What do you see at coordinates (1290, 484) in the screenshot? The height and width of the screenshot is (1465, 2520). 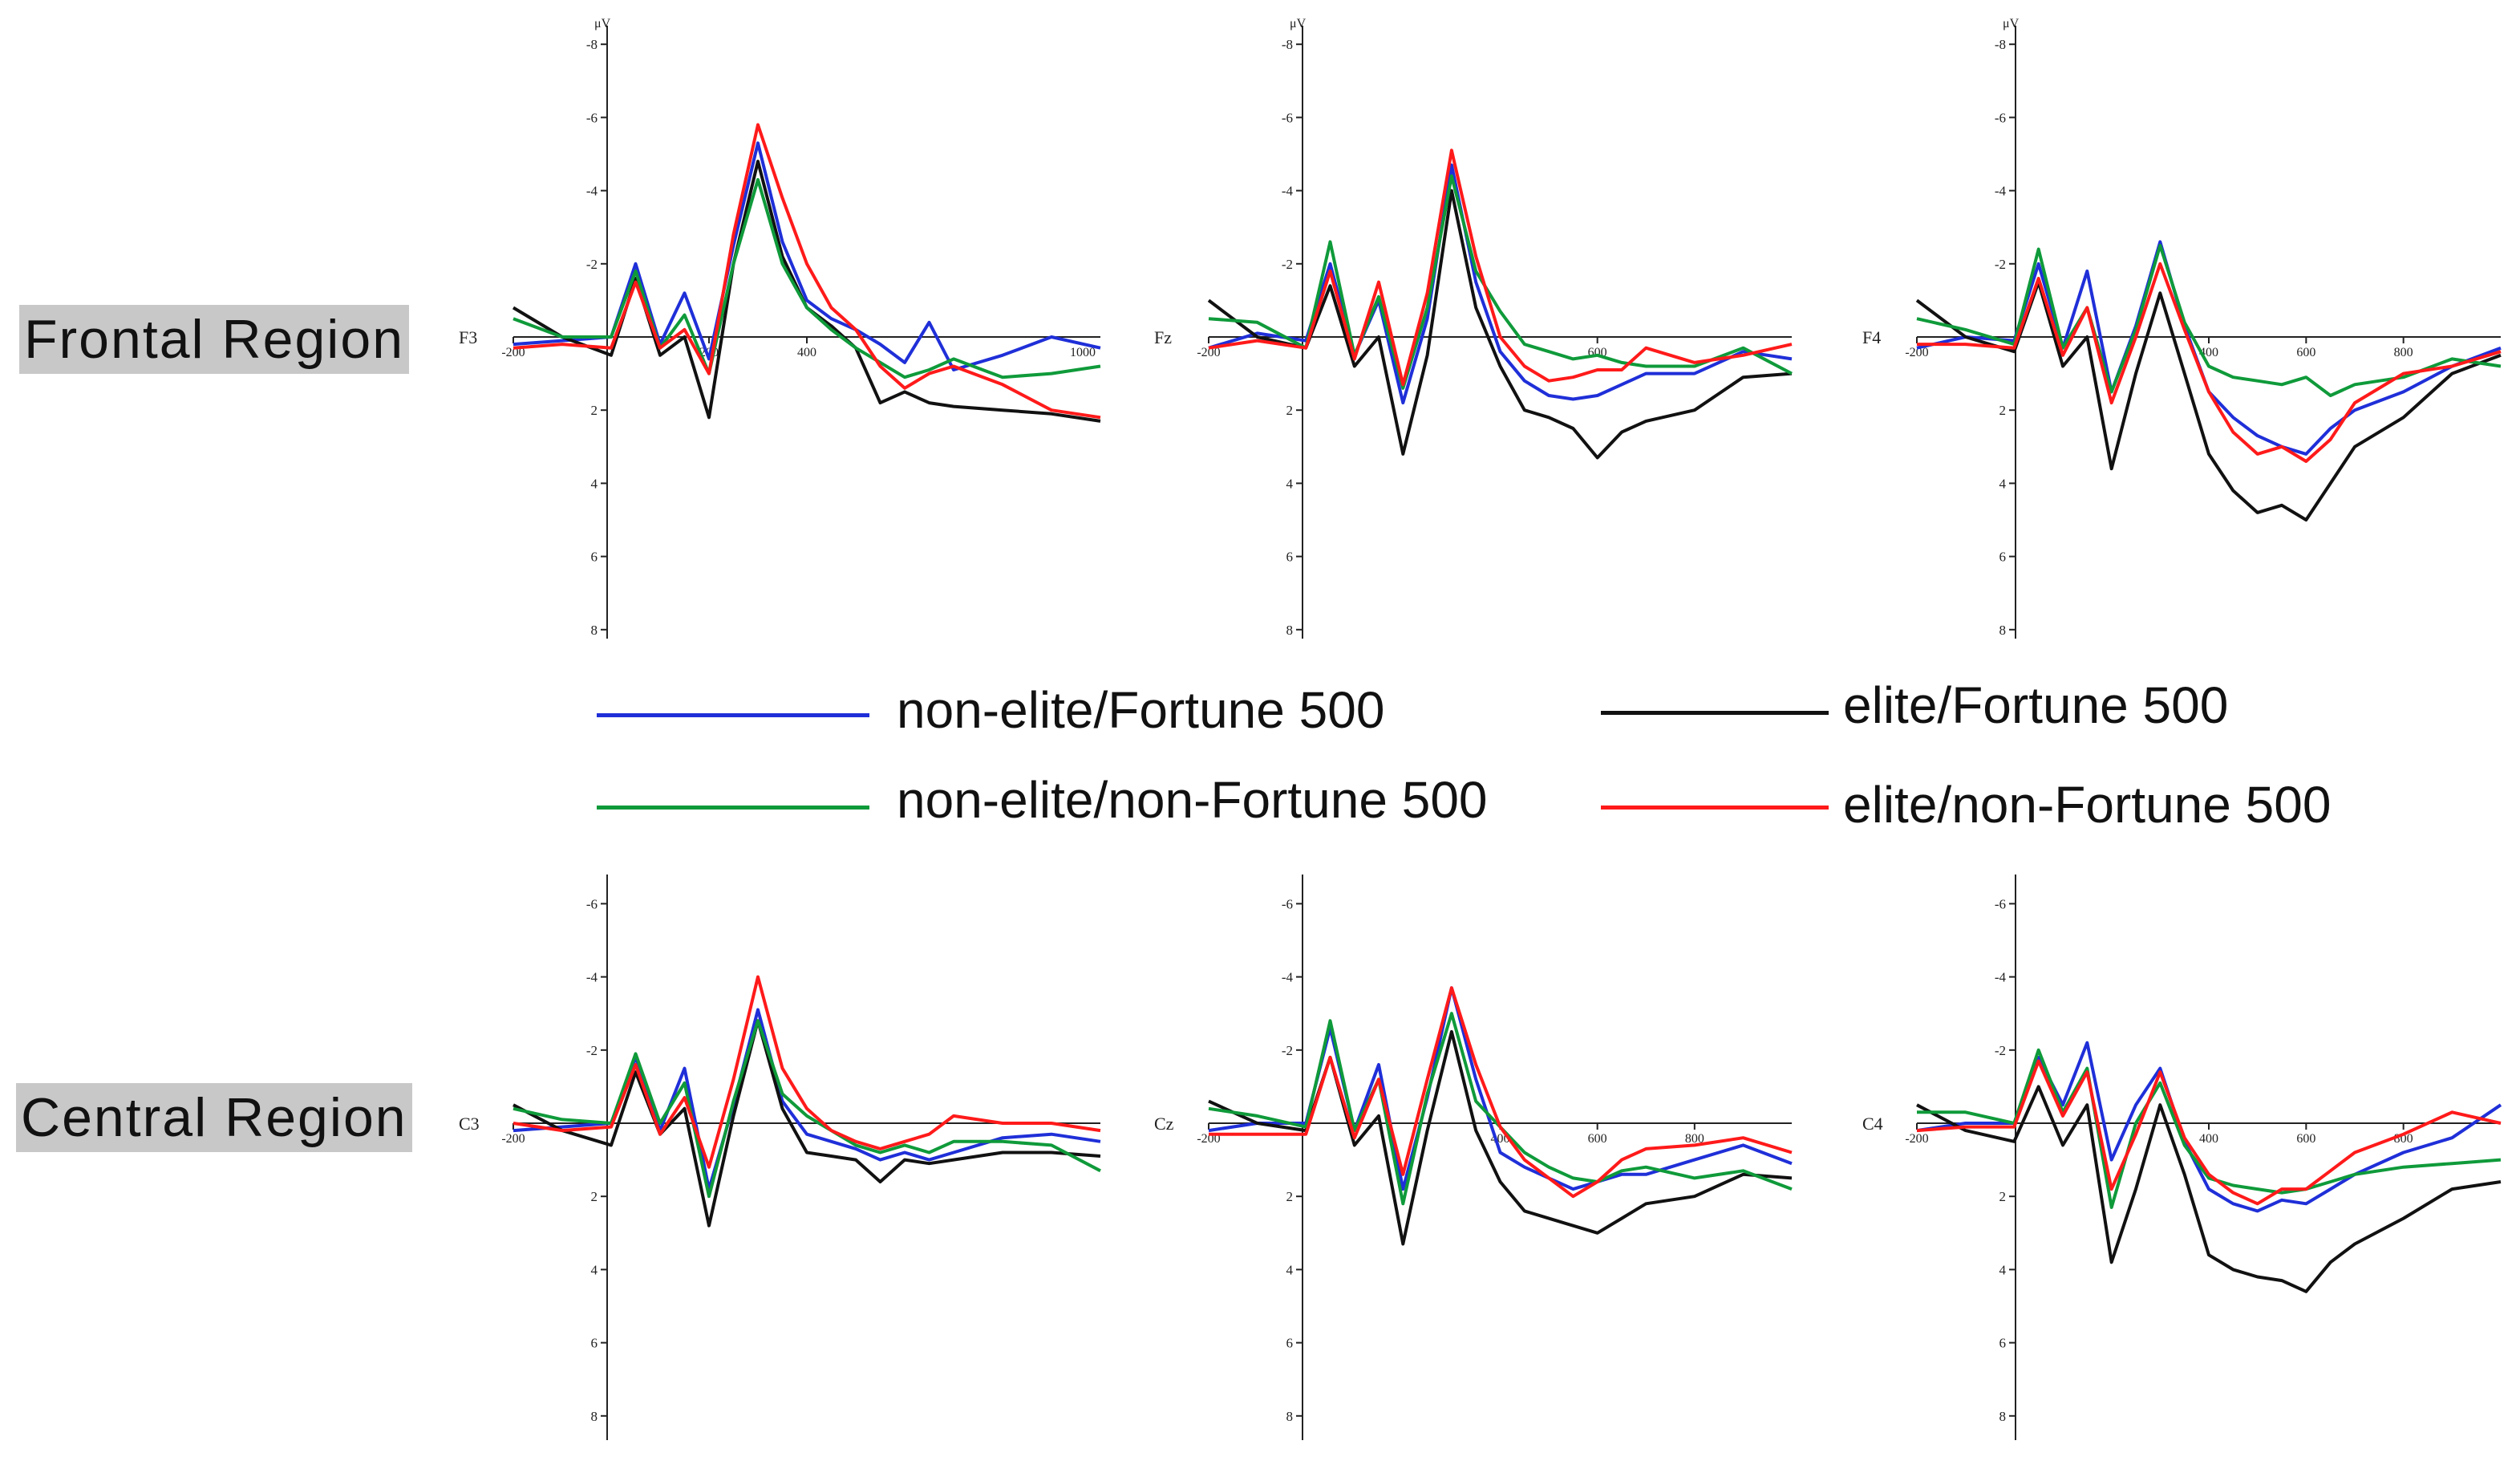 I see `fz-y-tick-label: 4` at bounding box center [1290, 484].